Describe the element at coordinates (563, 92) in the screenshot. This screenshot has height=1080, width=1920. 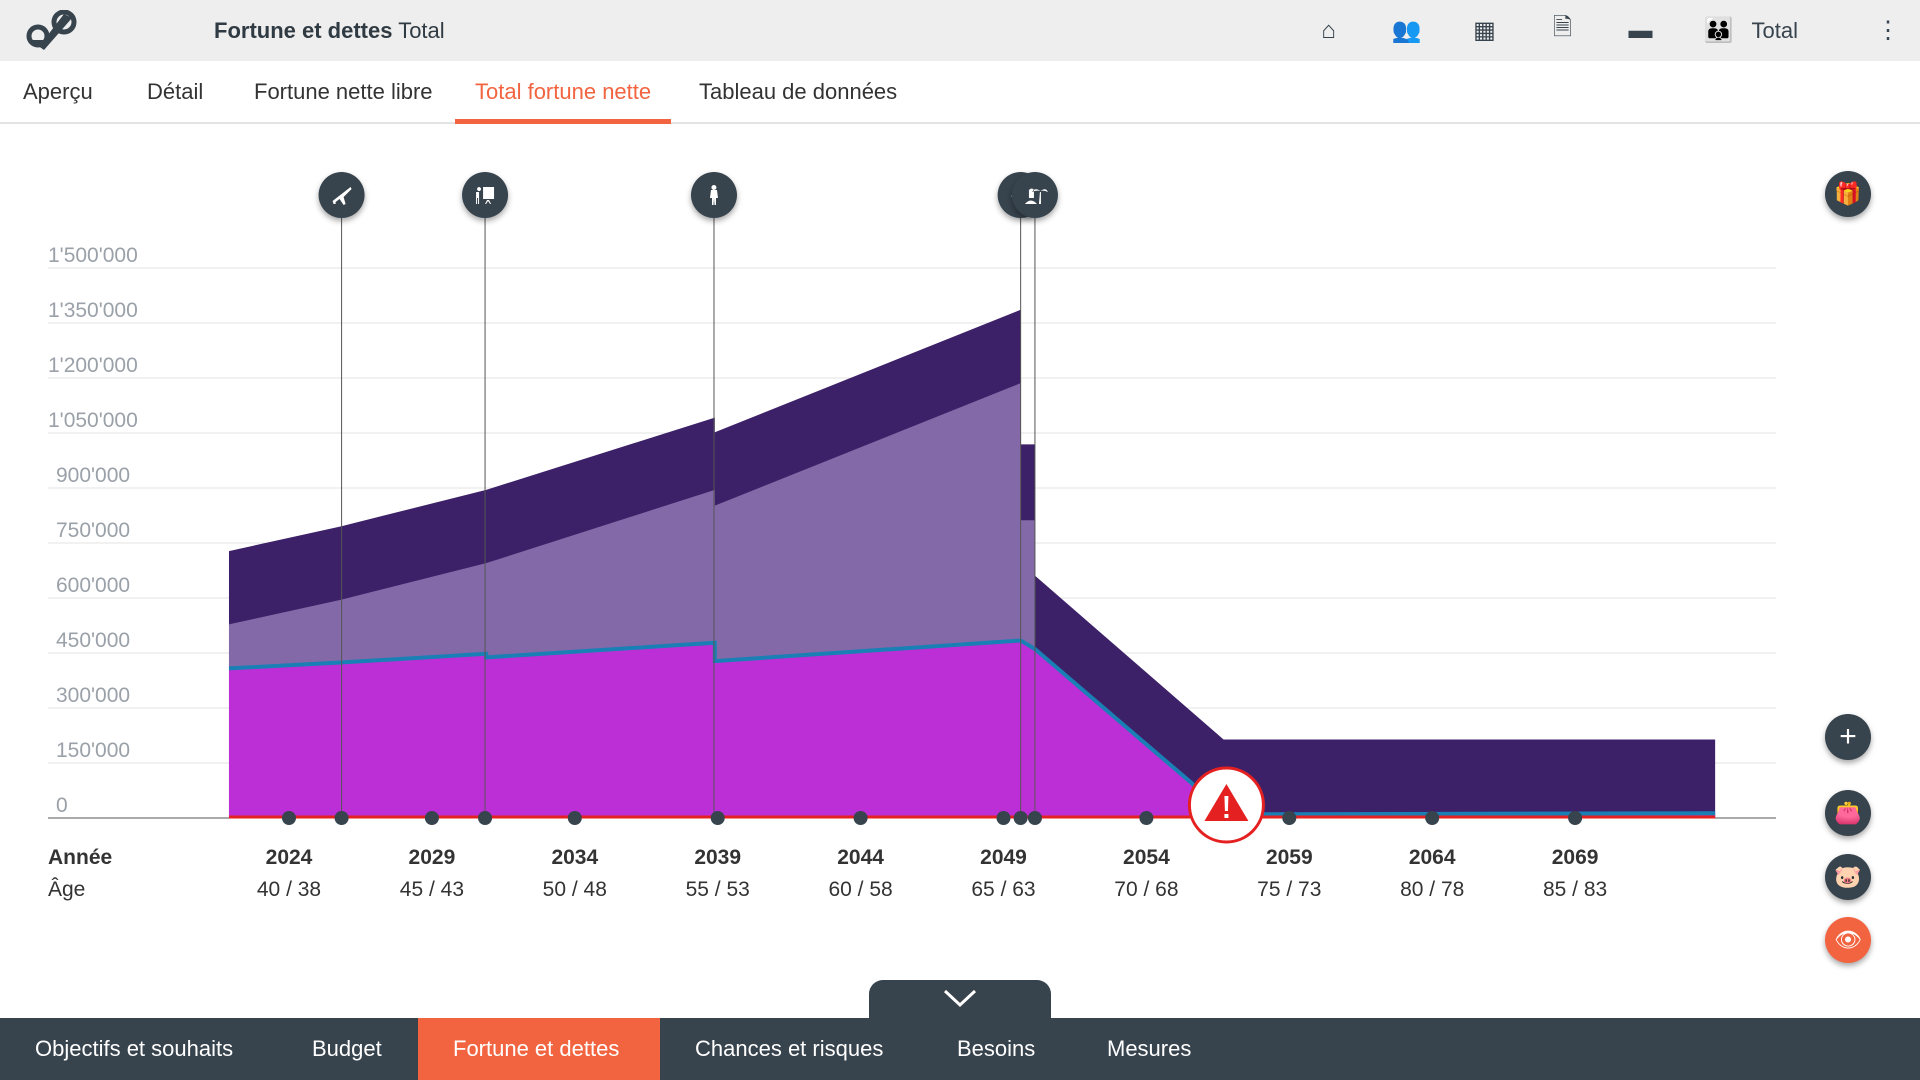
I see `tab-total-fortune-nette: Total fortune nette` at that location.